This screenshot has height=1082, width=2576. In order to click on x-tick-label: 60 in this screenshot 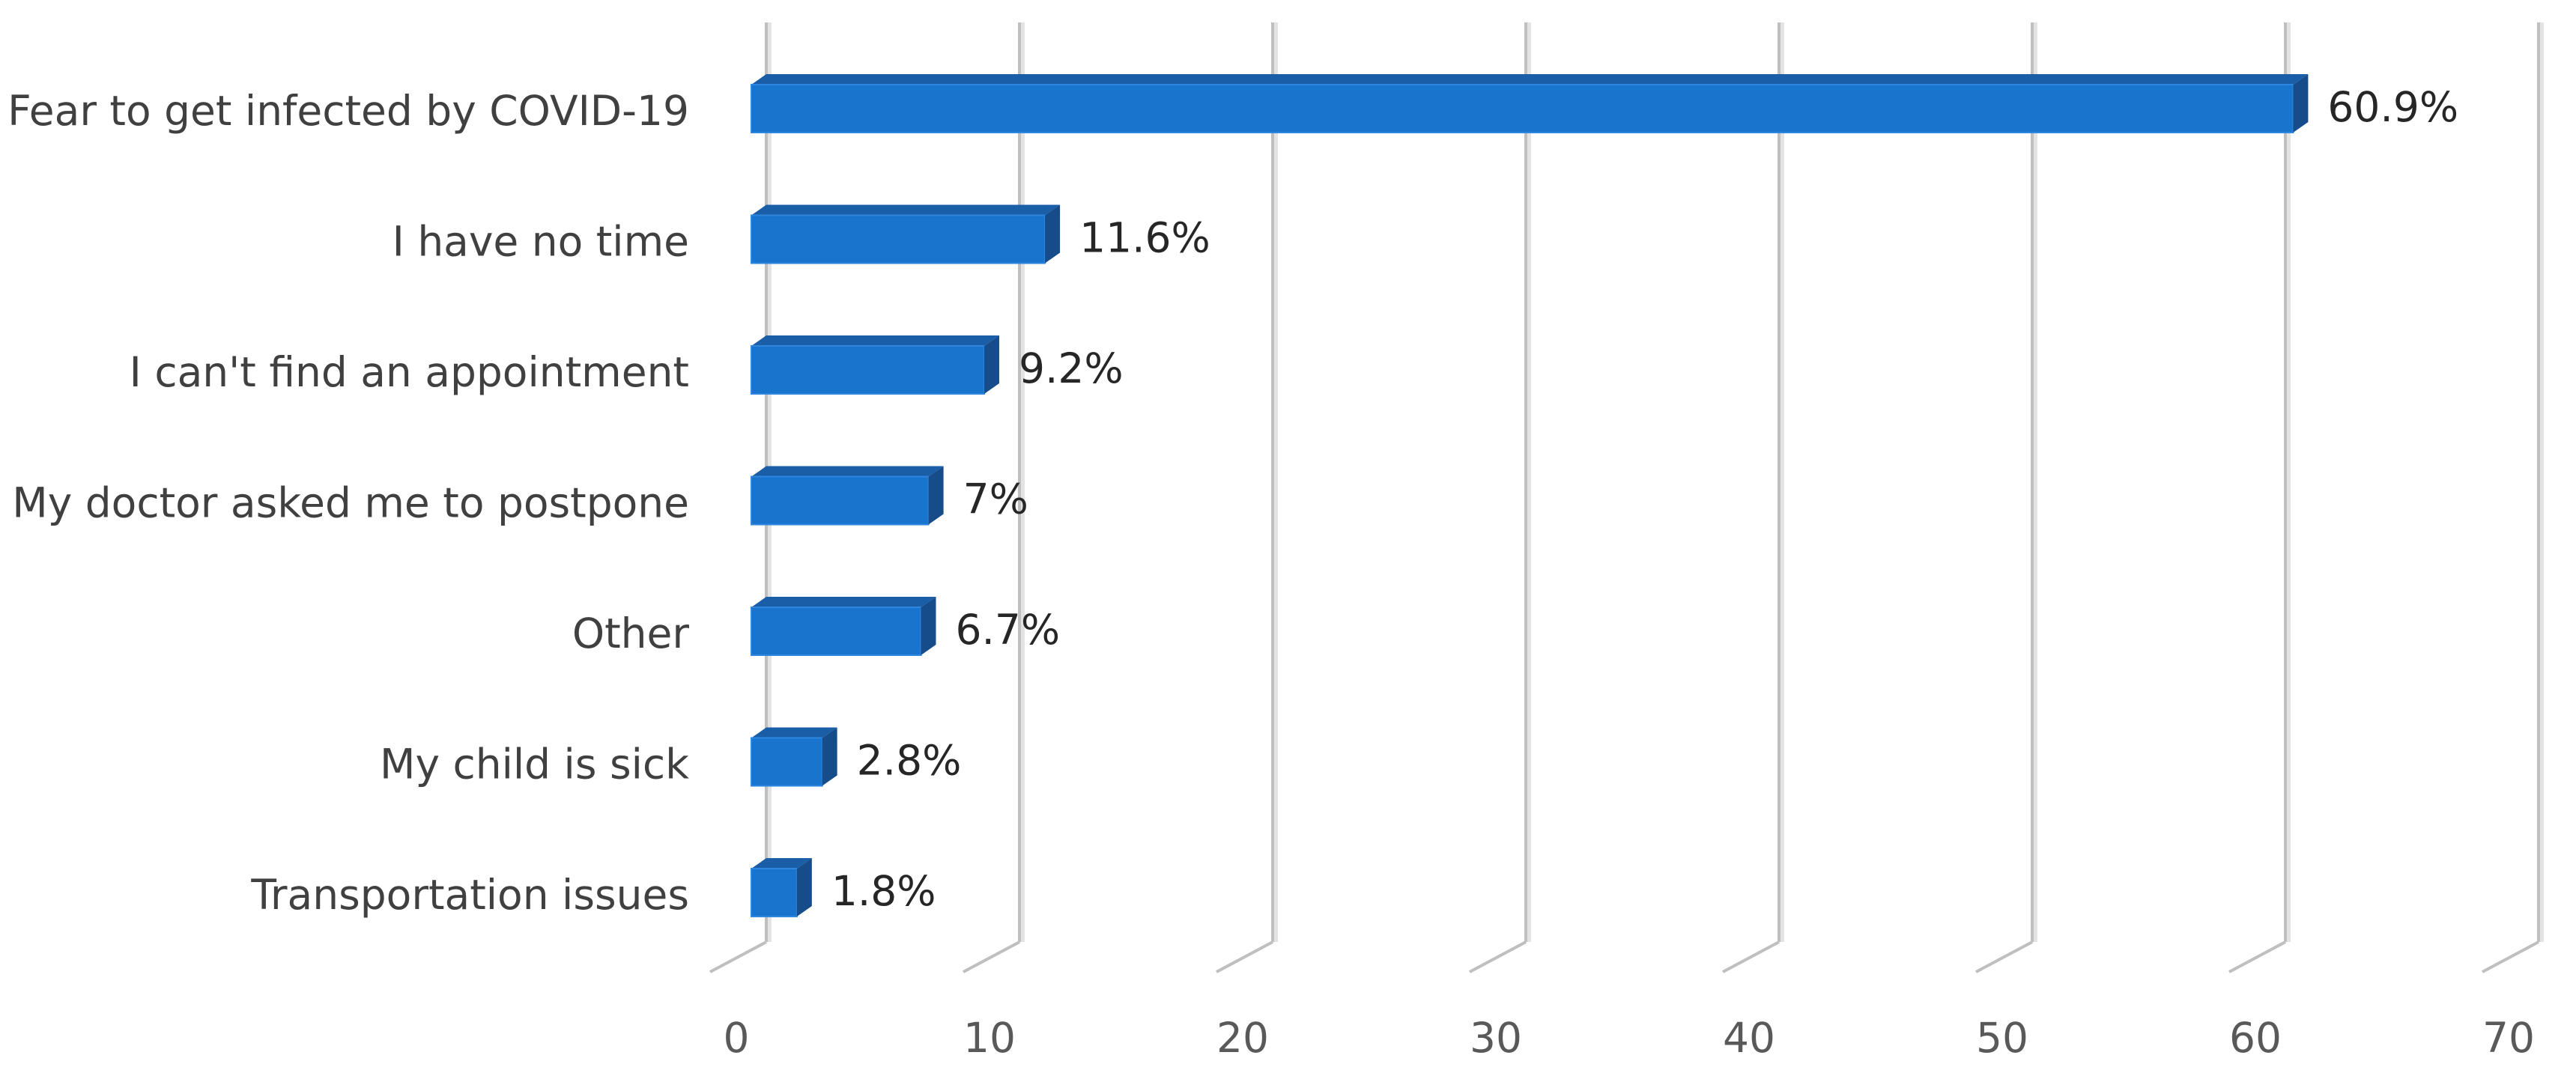, I will do `click(2255, 1038)`.